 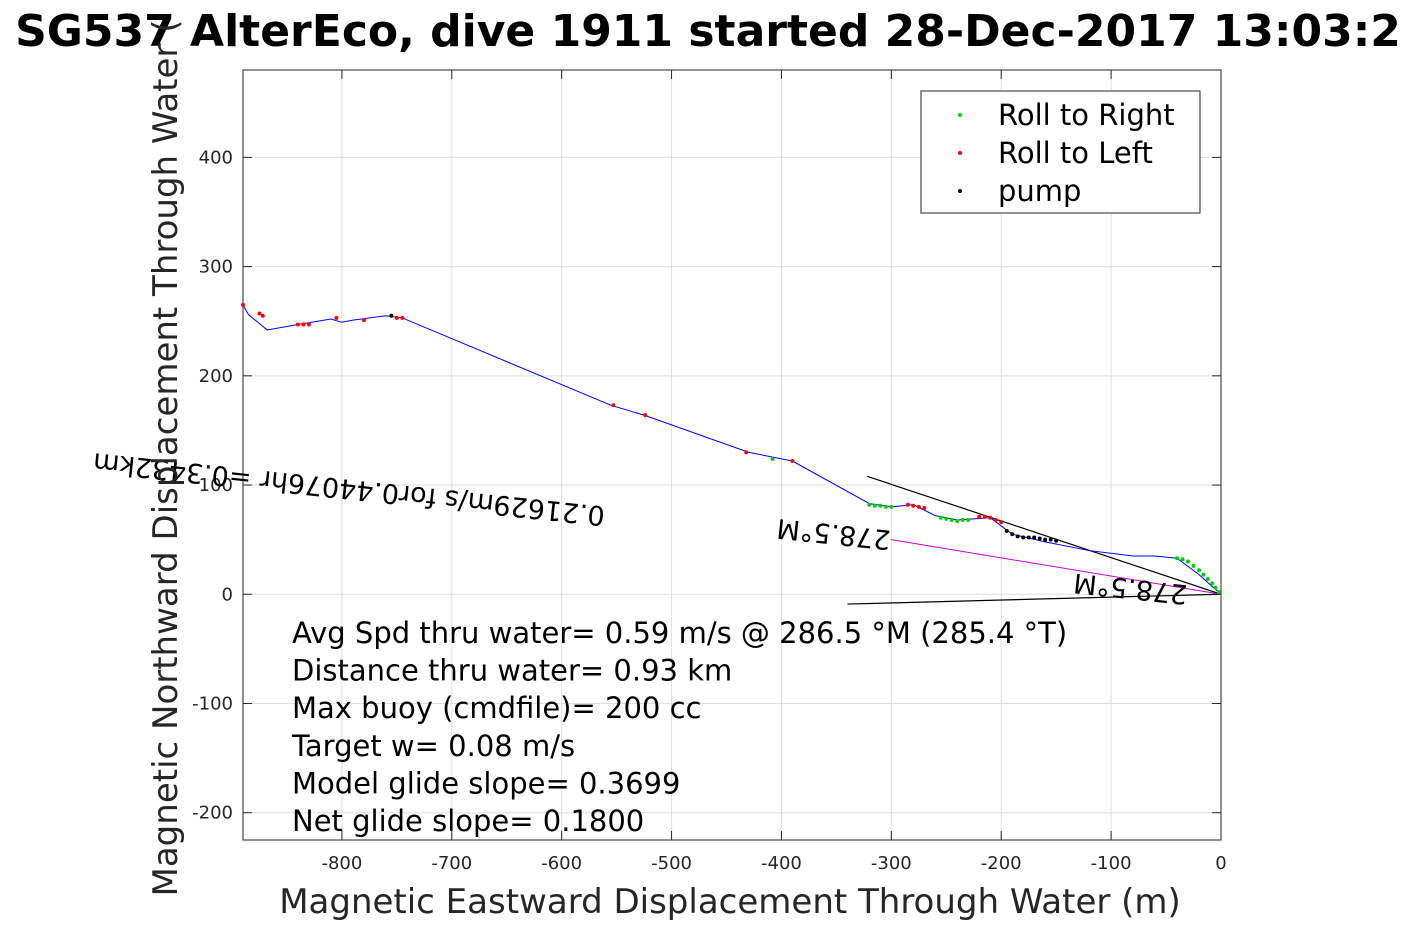 I want to click on x-tick-label: -100, so click(x=1111, y=863).